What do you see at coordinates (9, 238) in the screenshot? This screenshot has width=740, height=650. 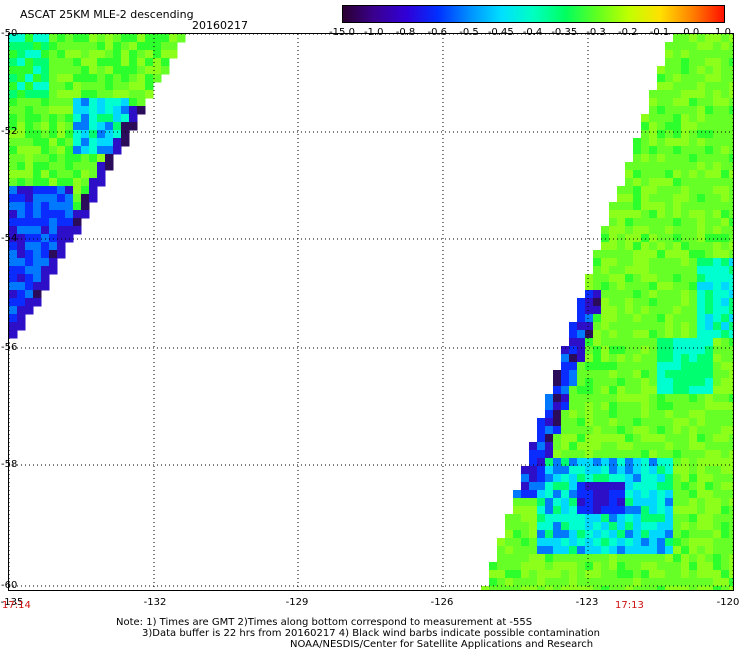 I see `lat-label-54: -54` at bounding box center [9, 238].